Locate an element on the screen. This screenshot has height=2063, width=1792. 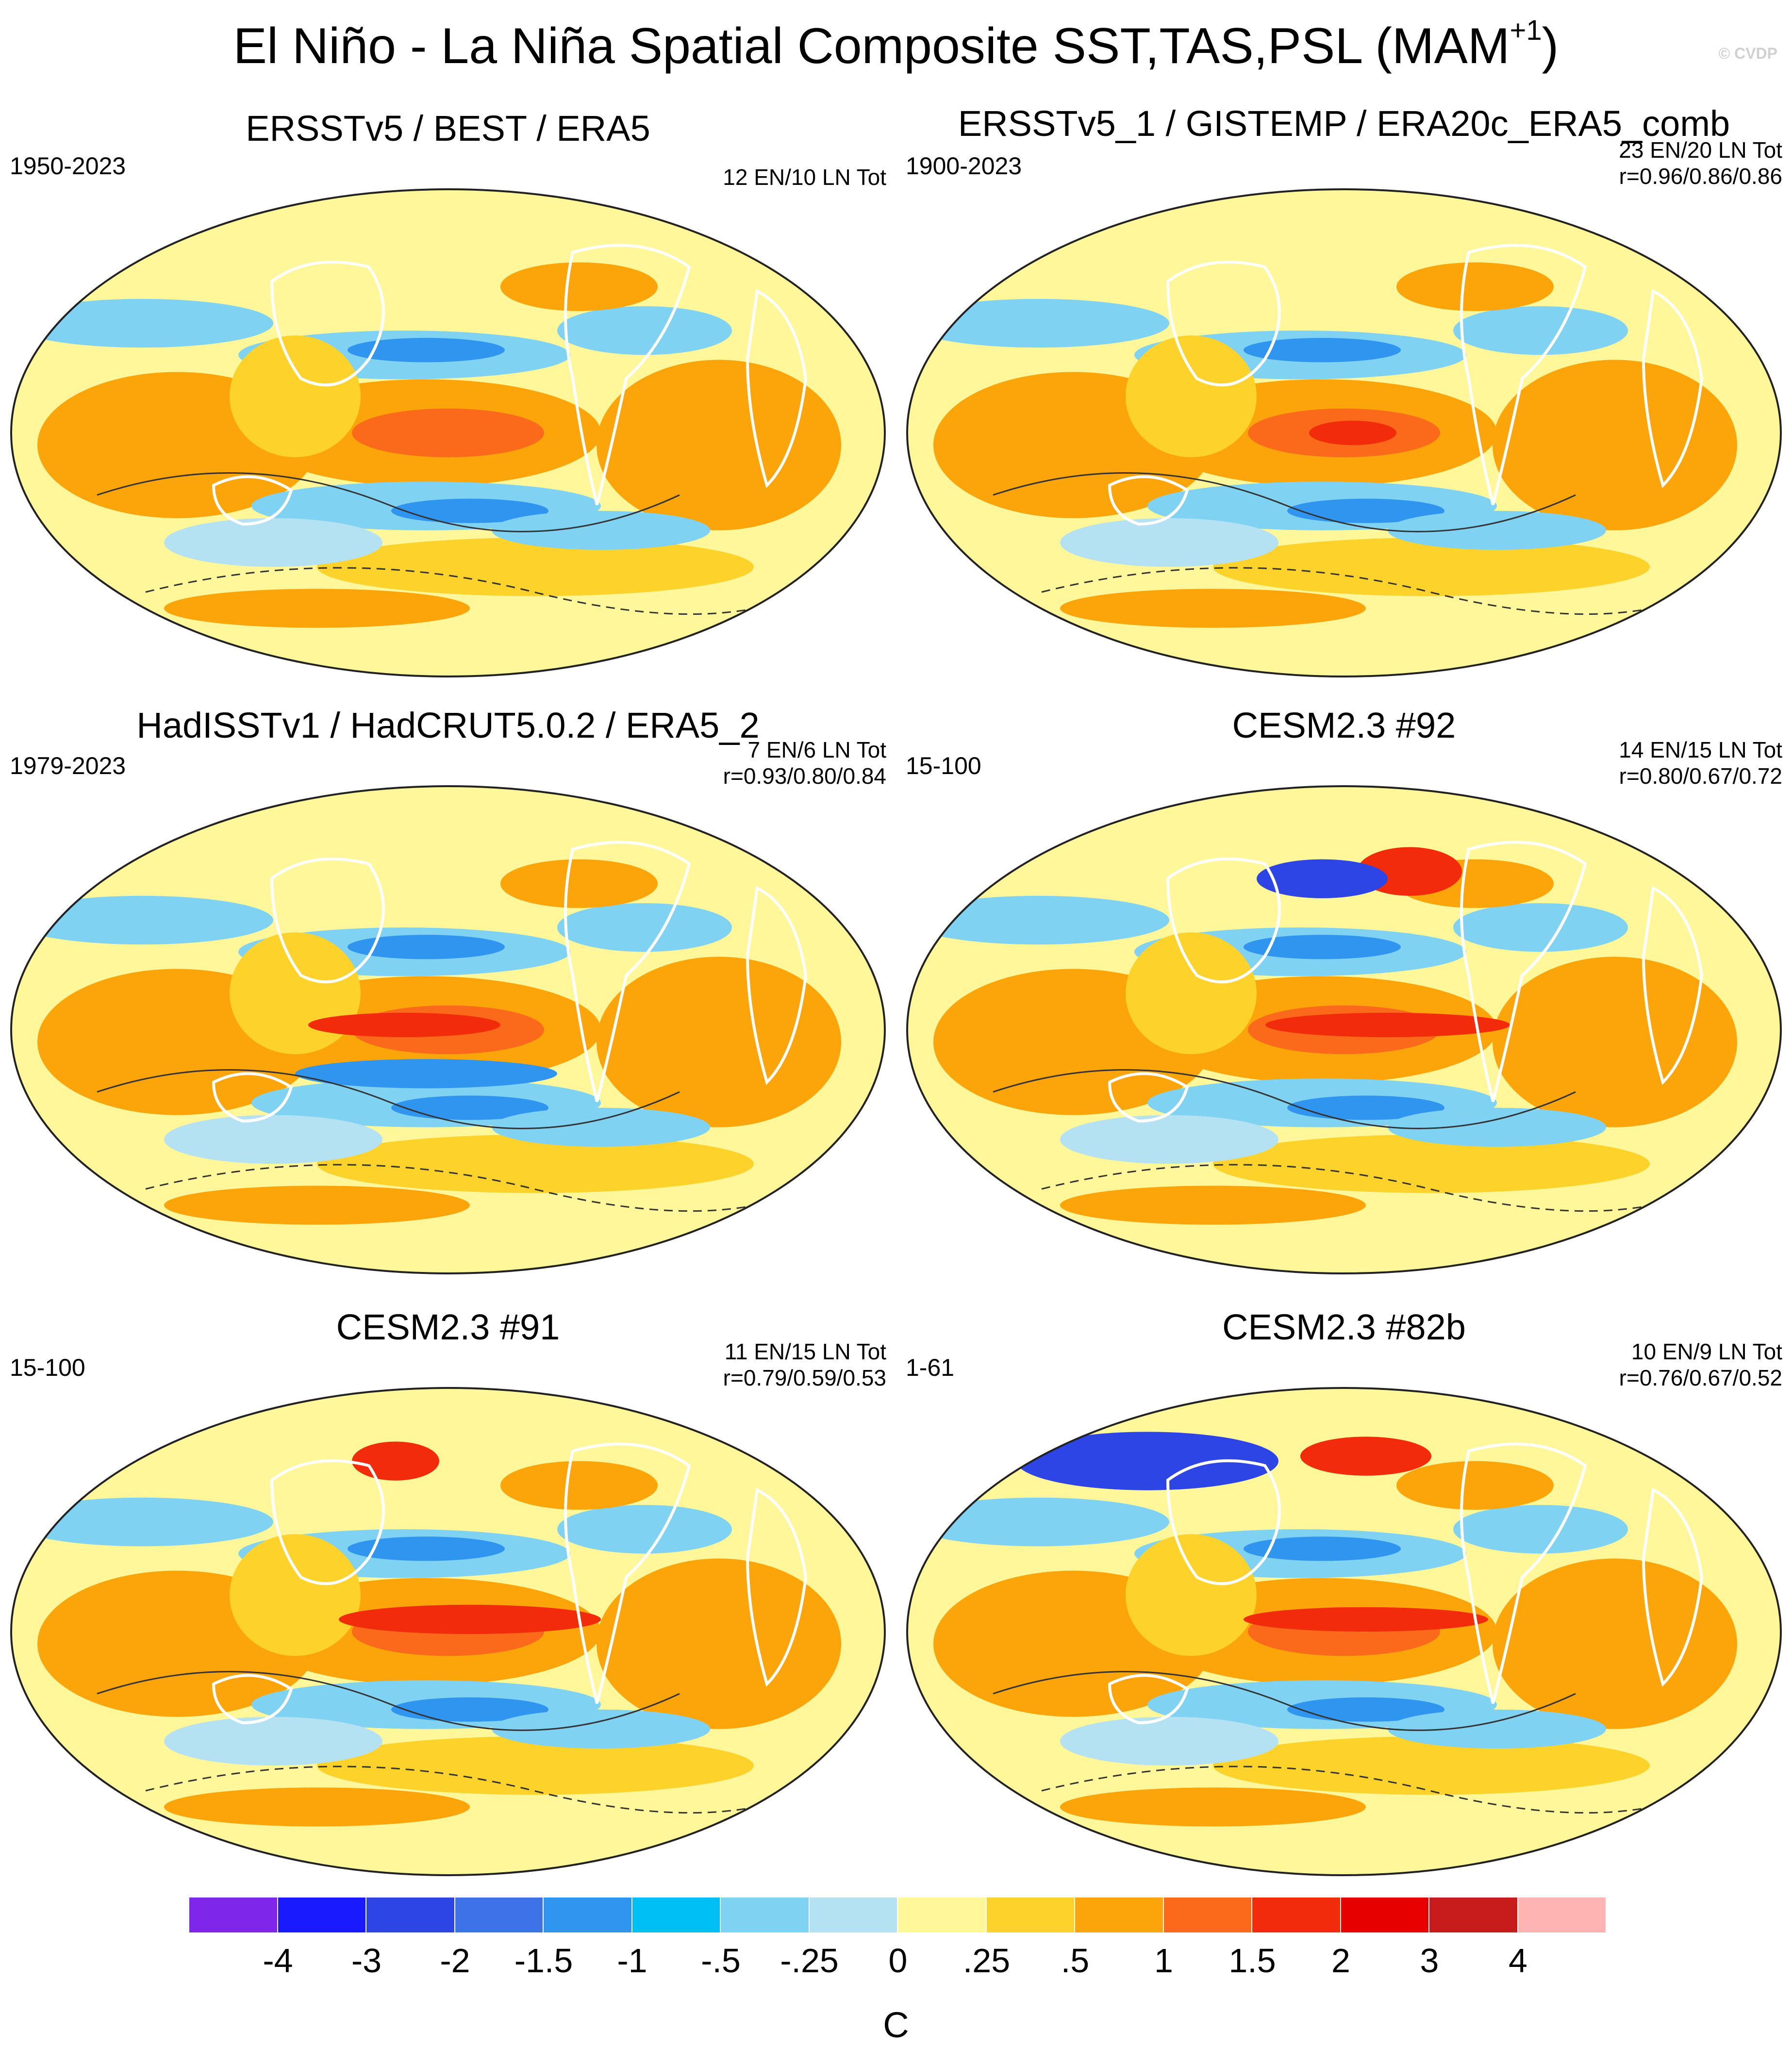
panel-title: CESM2.3 #91 is located at coordinates (448, 1327).